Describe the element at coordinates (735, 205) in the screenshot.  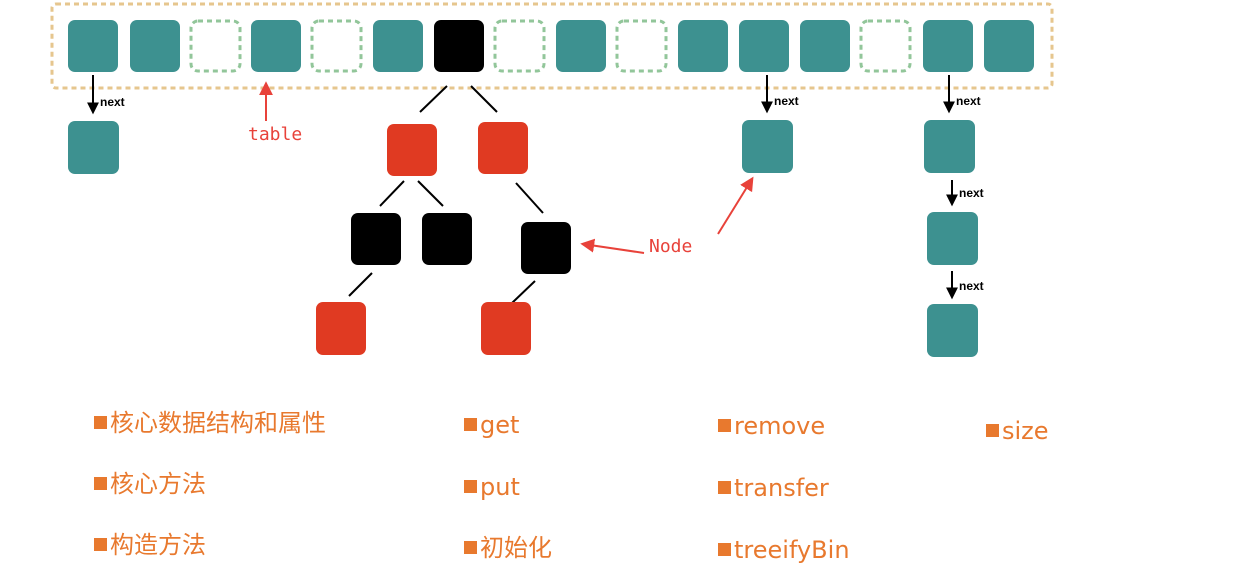
I see `node-annotation-arrow-right` at that location.